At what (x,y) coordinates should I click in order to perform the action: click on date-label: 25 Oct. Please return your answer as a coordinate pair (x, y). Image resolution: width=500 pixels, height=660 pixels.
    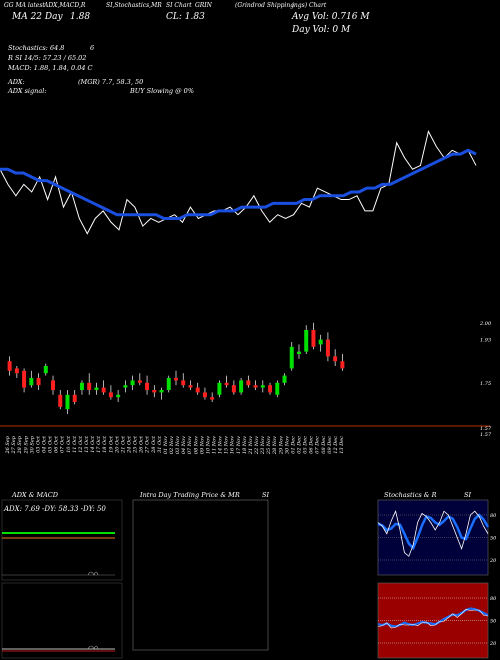
    Looking at the image, I should click on (136, 444).